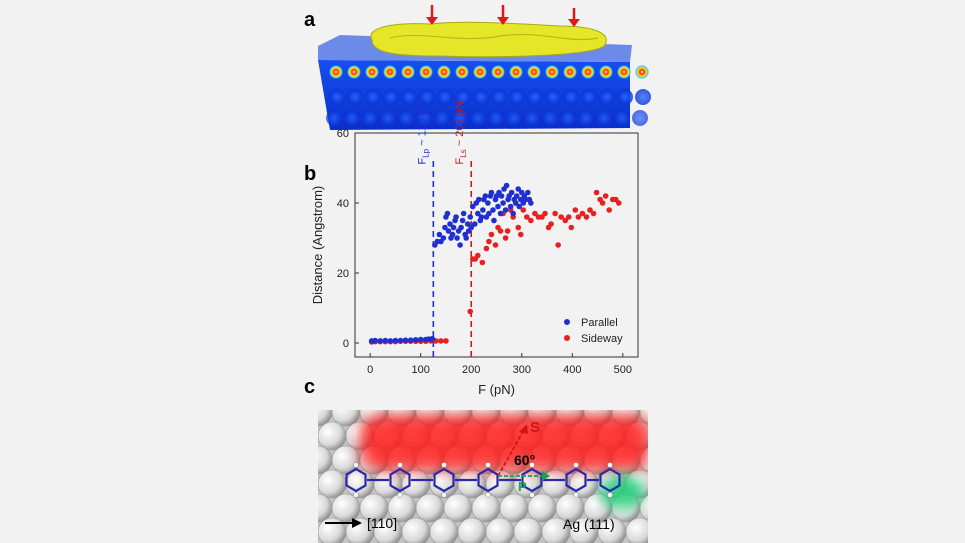 This screenshot has width=965, height=543. What do you see at coordinates (423, 133) in the screenshot?
I see `threshold-label: FLp ~ 125 pN` at bounding box center [423, 133].